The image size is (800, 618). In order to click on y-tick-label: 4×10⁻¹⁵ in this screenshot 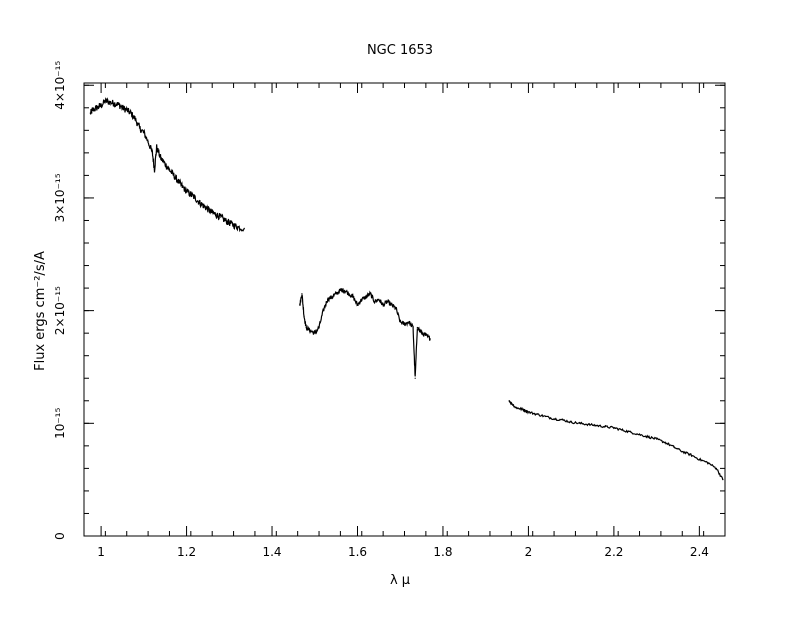, I will do `click(60, 85)`.